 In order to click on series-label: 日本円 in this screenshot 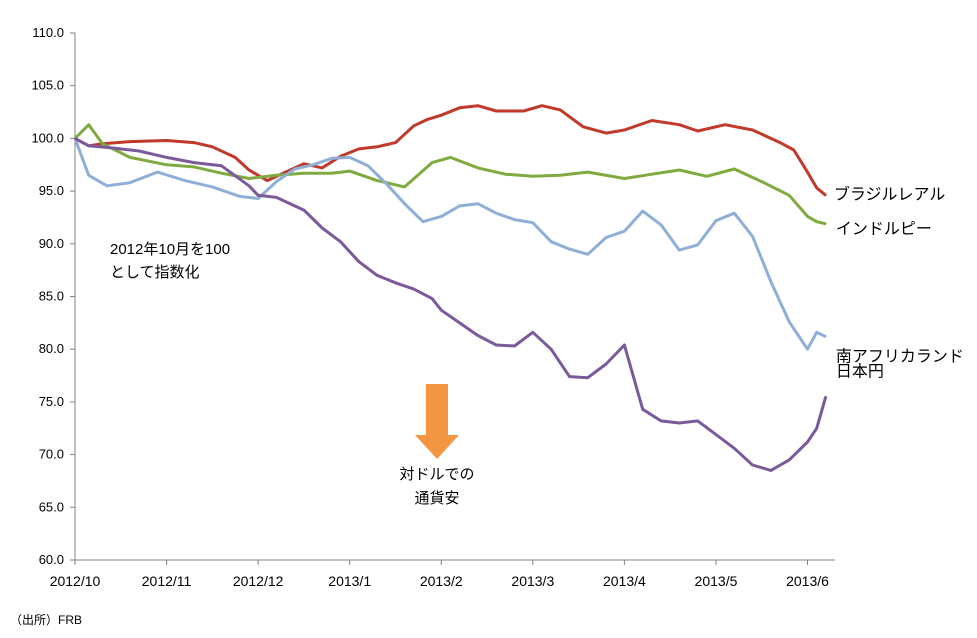, I will do `click(860, 372)`.